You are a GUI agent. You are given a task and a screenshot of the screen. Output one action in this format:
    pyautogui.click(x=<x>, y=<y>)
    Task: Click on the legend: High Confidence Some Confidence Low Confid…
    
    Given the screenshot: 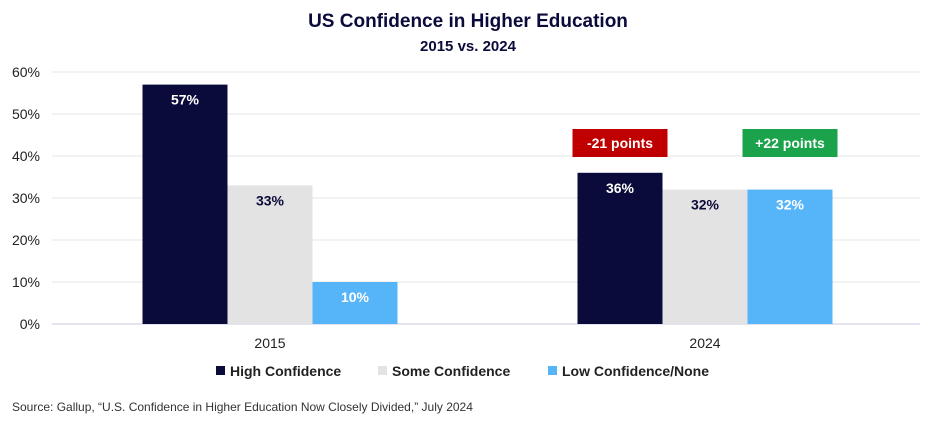 What is the action you would take?
    pyautogui.click(x=462, y=371)
    